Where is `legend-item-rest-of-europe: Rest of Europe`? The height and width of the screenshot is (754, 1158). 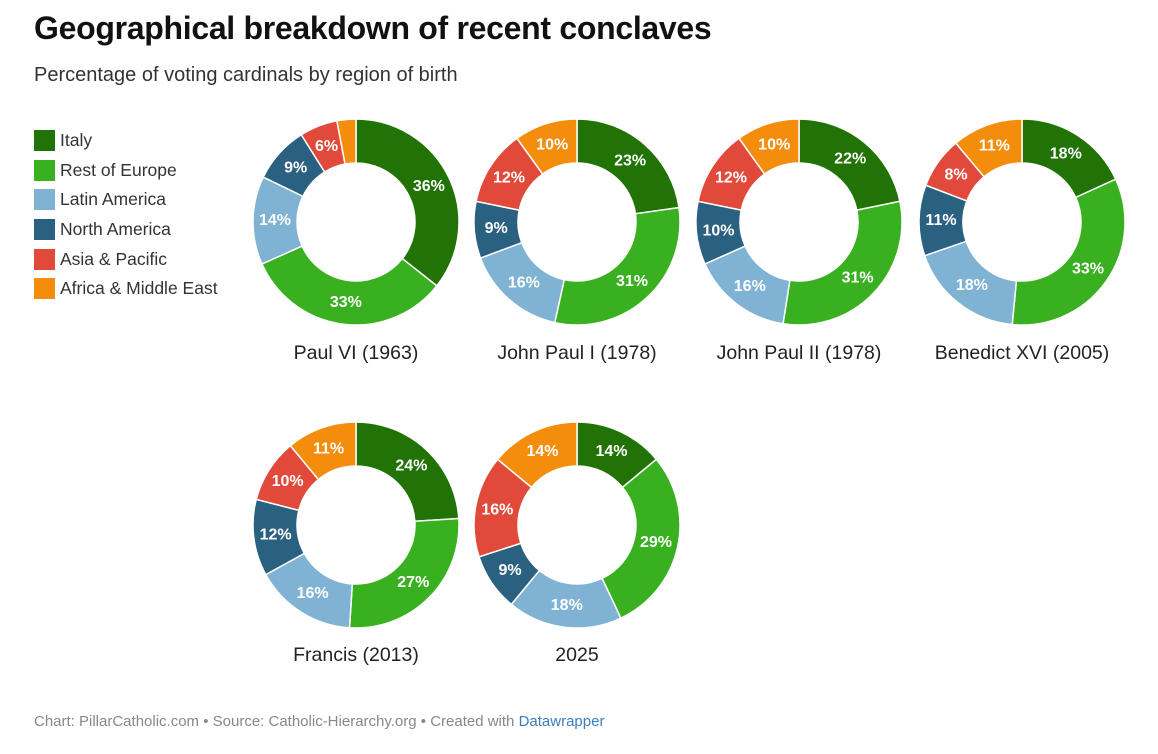
legend-item-rest-of-europe: Rest of Europe is located at coordinates (126, 171).